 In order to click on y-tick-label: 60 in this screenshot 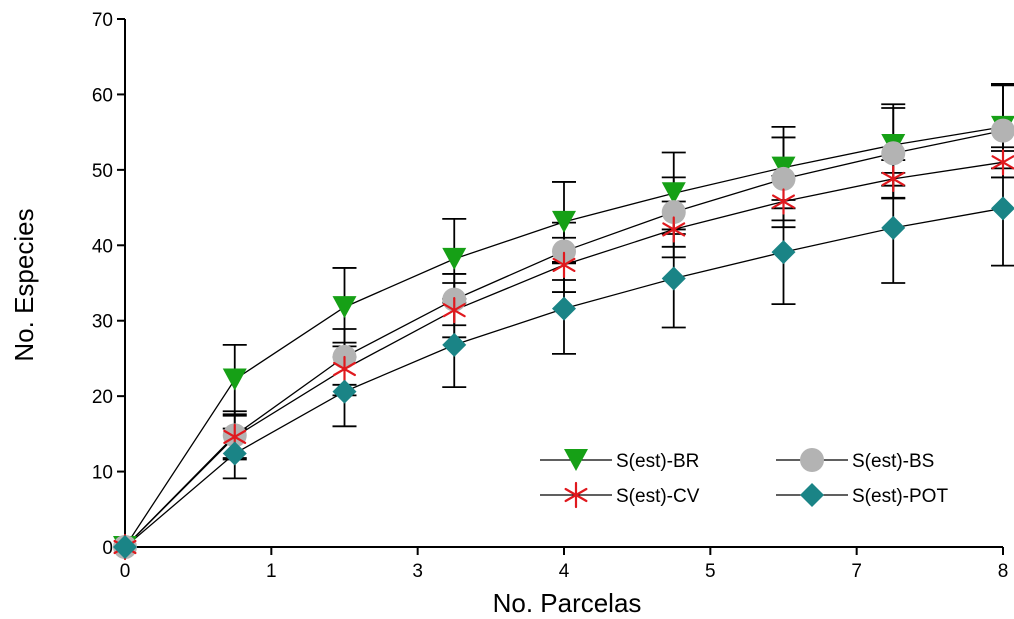, I will do `click(102, 95)`.